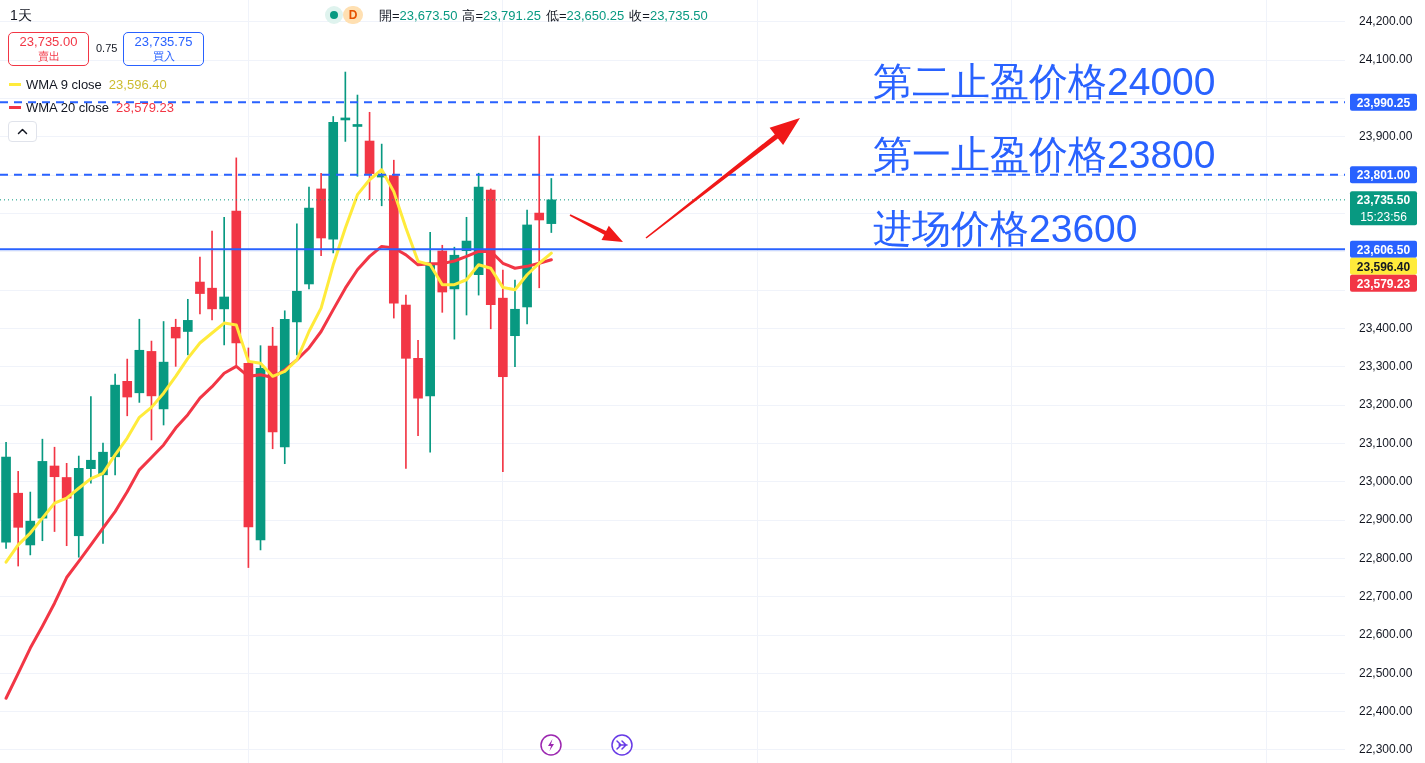  What do you see at coordinates (353, 15) in the screenshot?
I see `annotation: D` at bounding box center [353, 15].